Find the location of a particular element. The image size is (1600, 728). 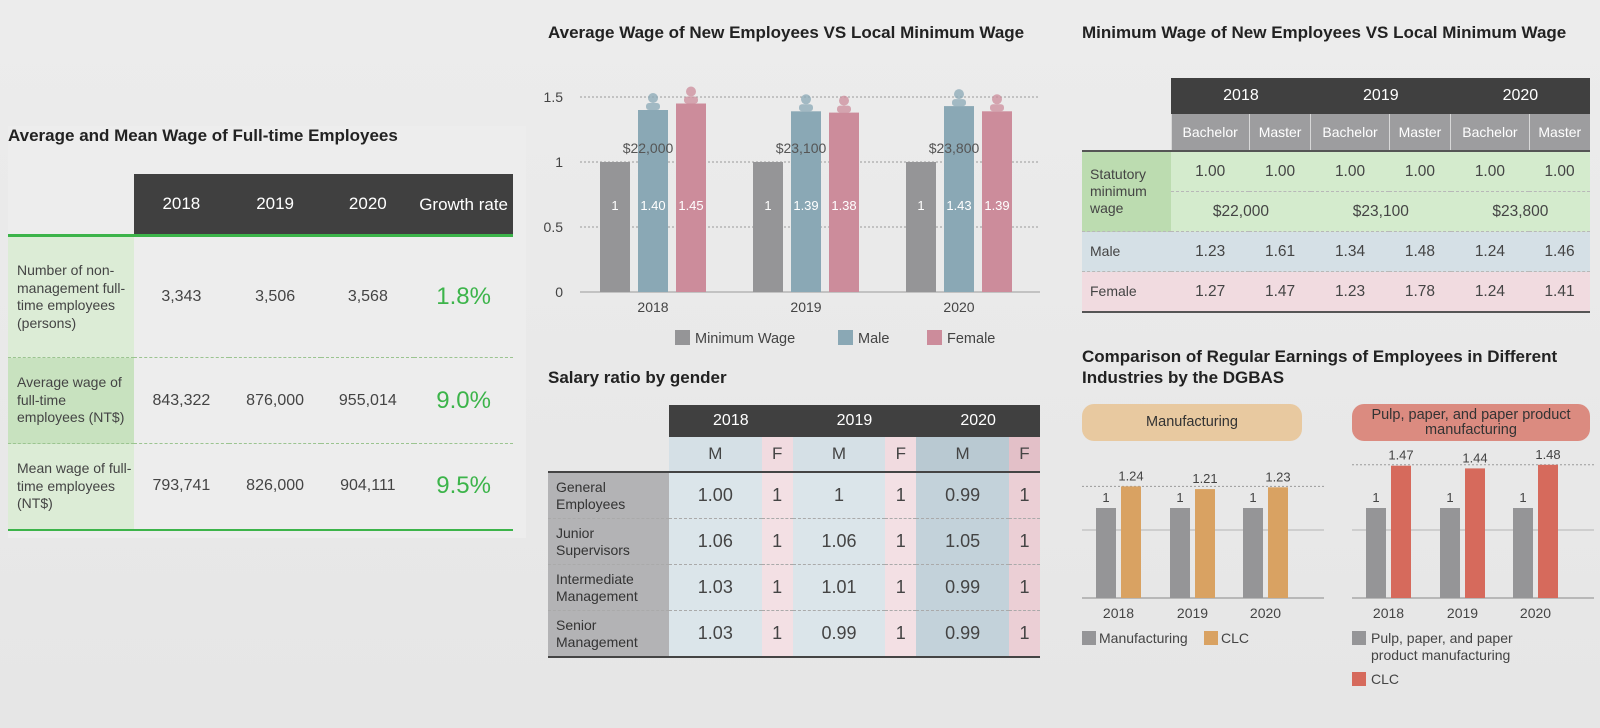

table-cell: 793,741 is located at coordinates (181, 487).